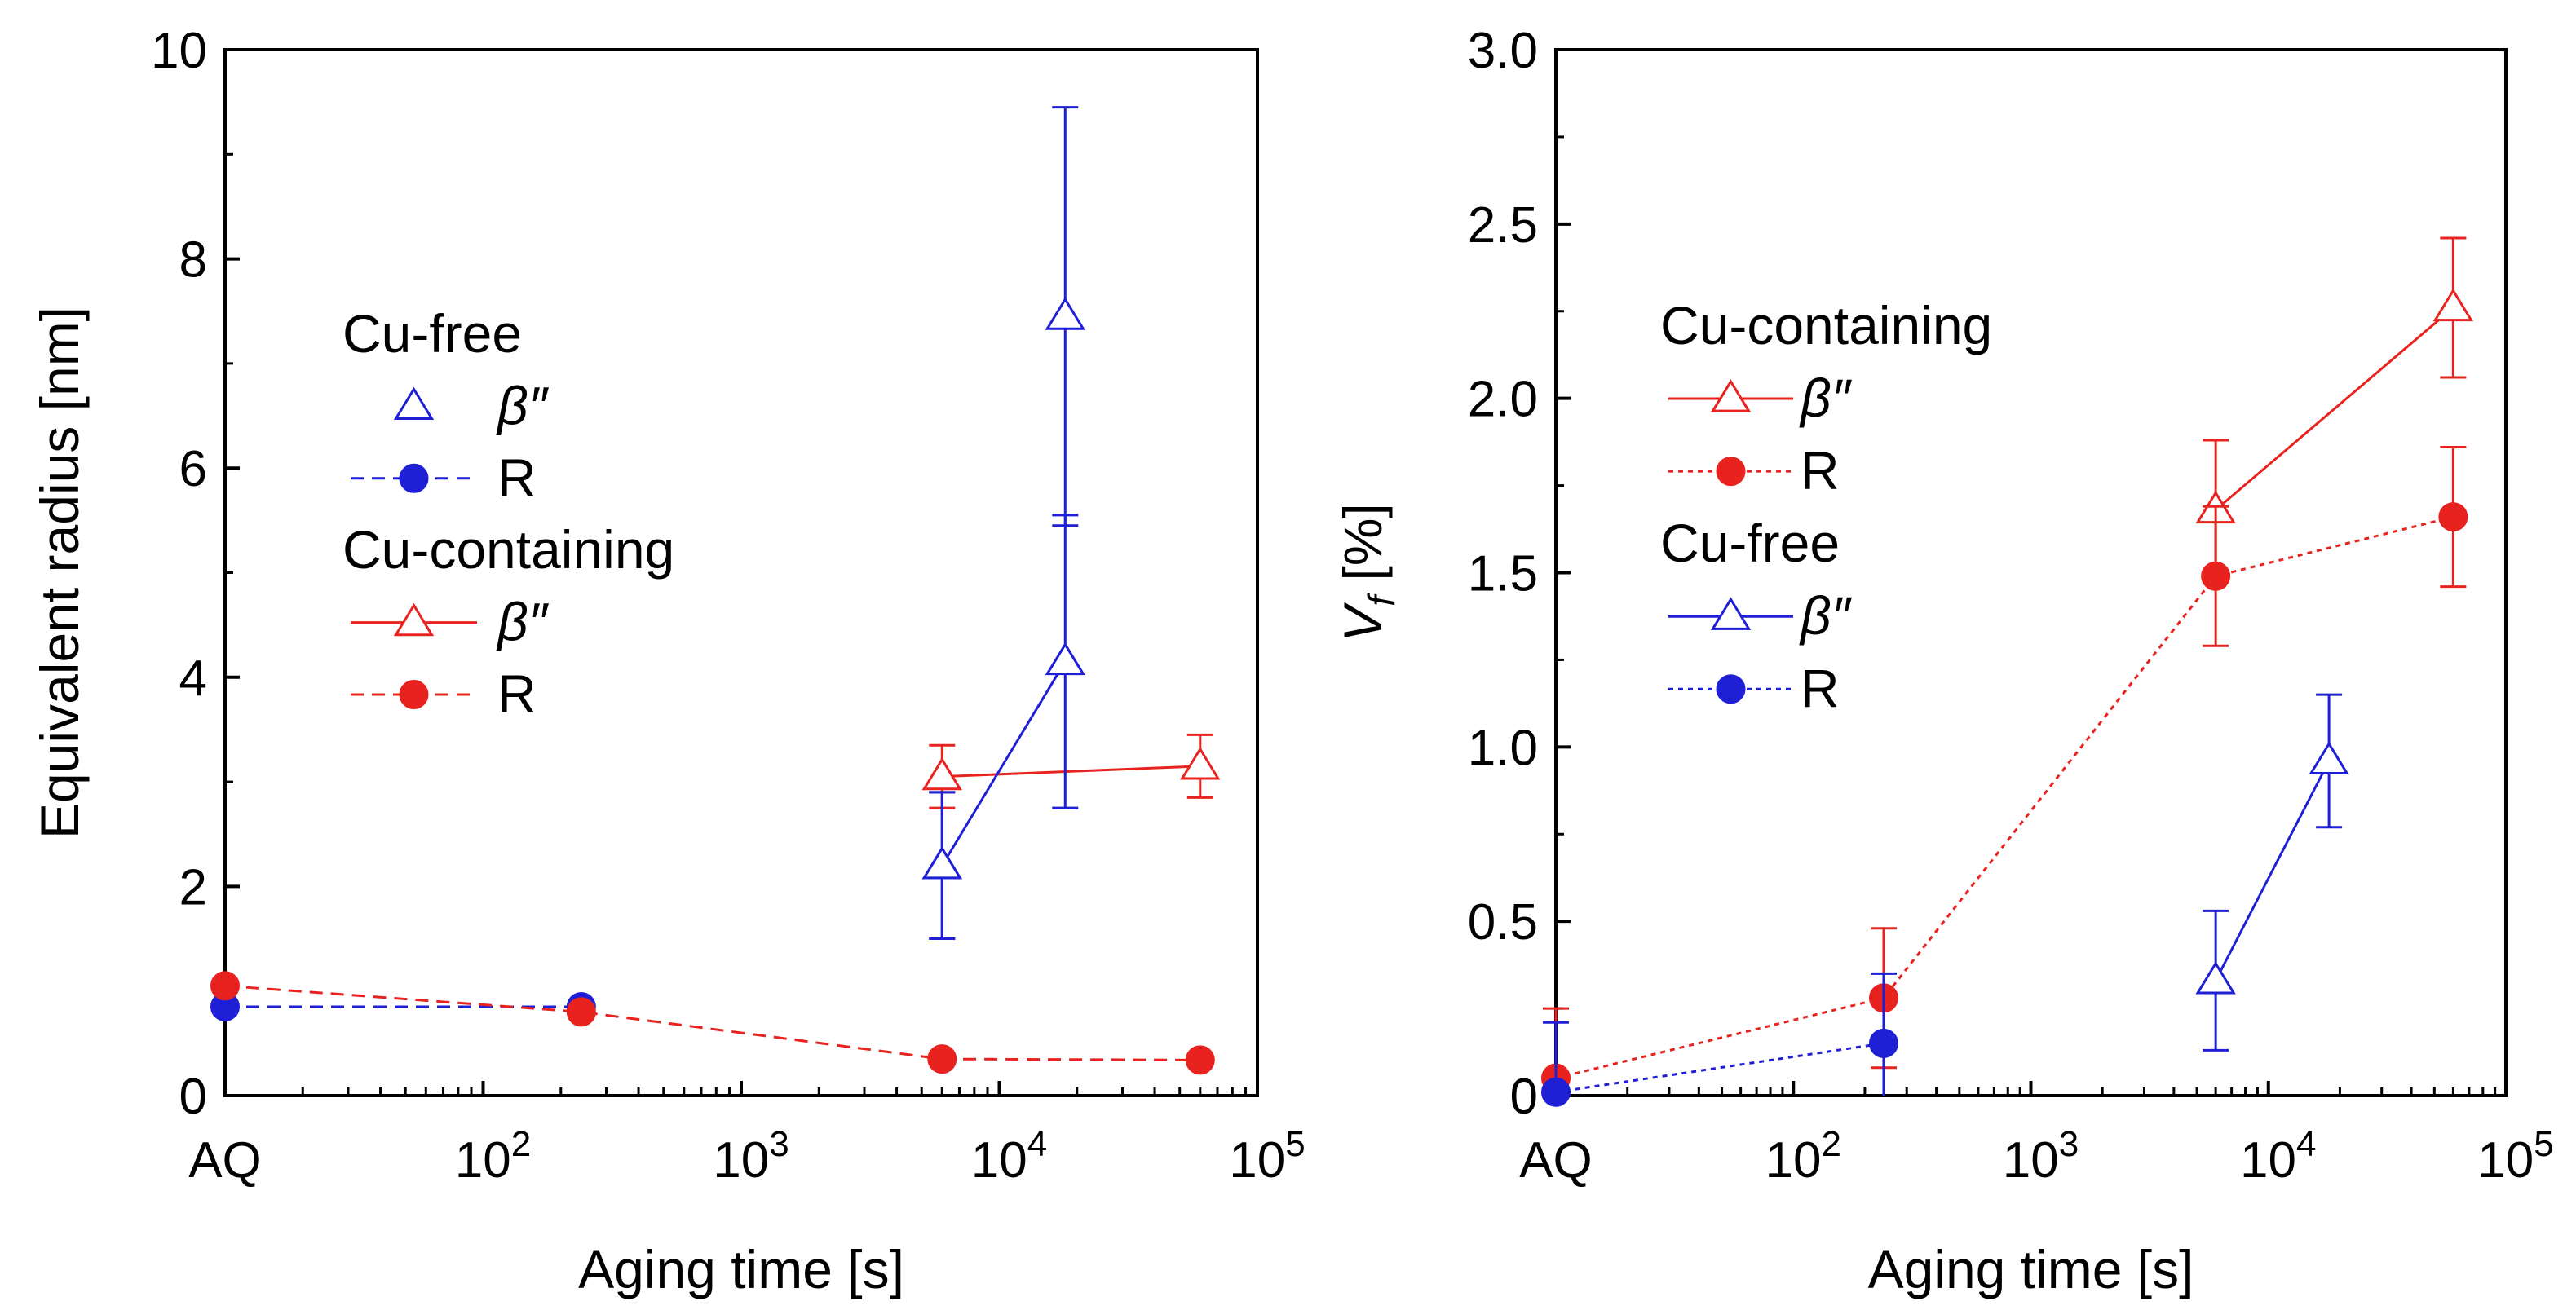 Image resolution: width=2576 pixels, height=1310 pixels. Describe the element at coordinates (1503, 748) in the screenshot. I see `y-tick-label: 1.0` at that location.